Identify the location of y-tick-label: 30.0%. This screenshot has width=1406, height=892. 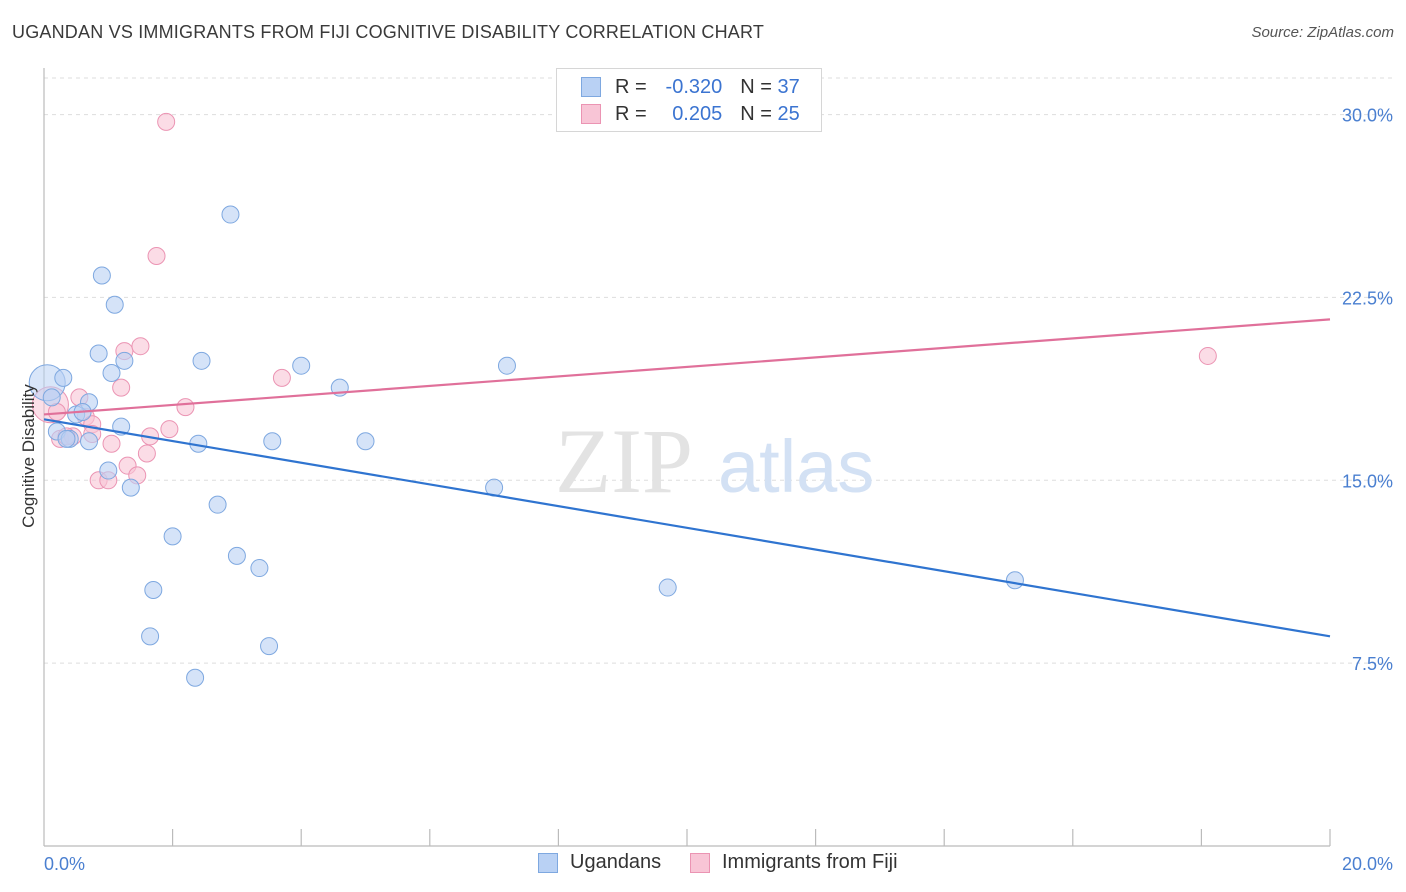
(1367, 116).